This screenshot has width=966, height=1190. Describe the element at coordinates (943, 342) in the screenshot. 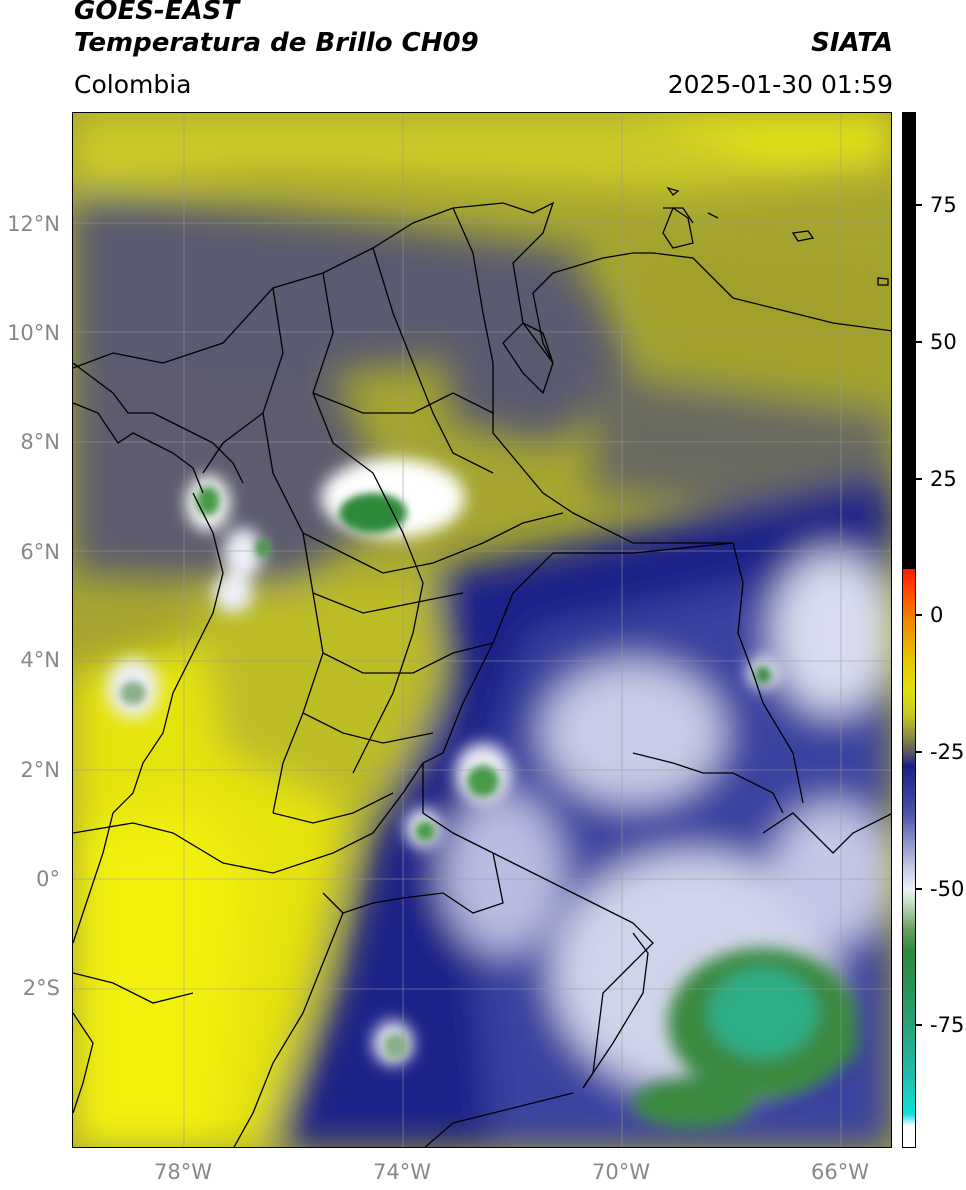

I see `colorbar-label-50: 50` at that location.